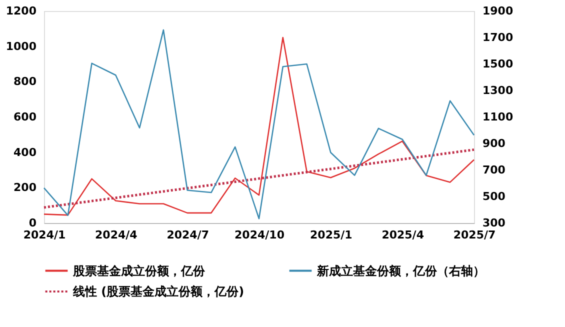  Describe the element at coordinates (403, 235) in the screenshot. I see `x-tick-label: 2025/4` at that location.